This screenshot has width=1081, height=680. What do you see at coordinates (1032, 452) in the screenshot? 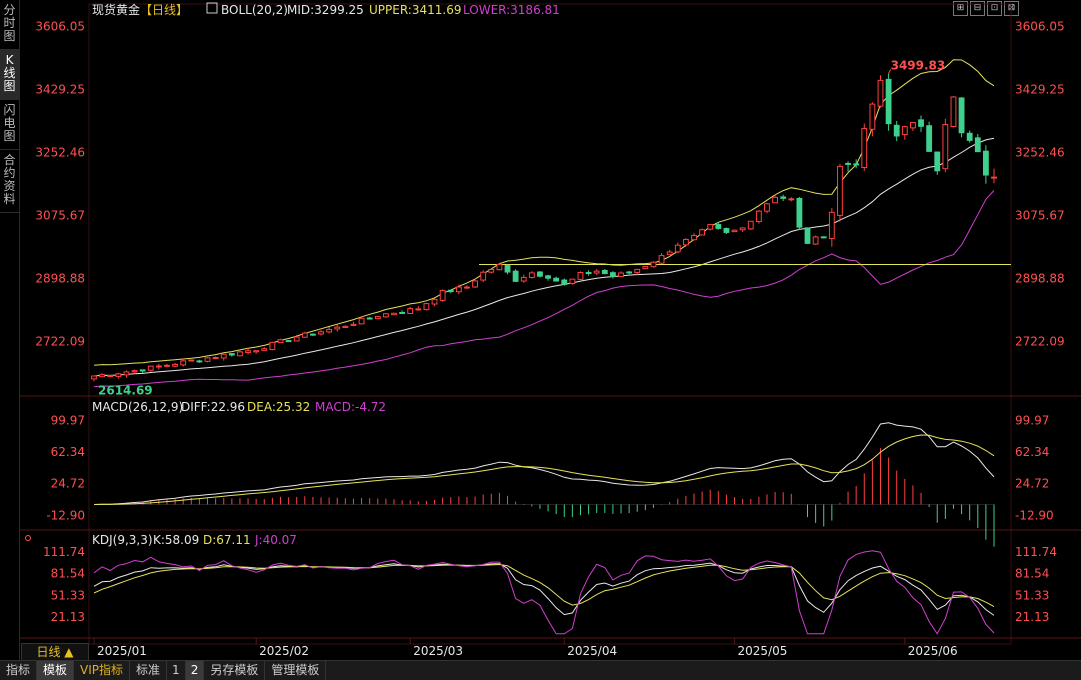
I see `macd-right-label: 62.34` at bounding box center [1032, 452].